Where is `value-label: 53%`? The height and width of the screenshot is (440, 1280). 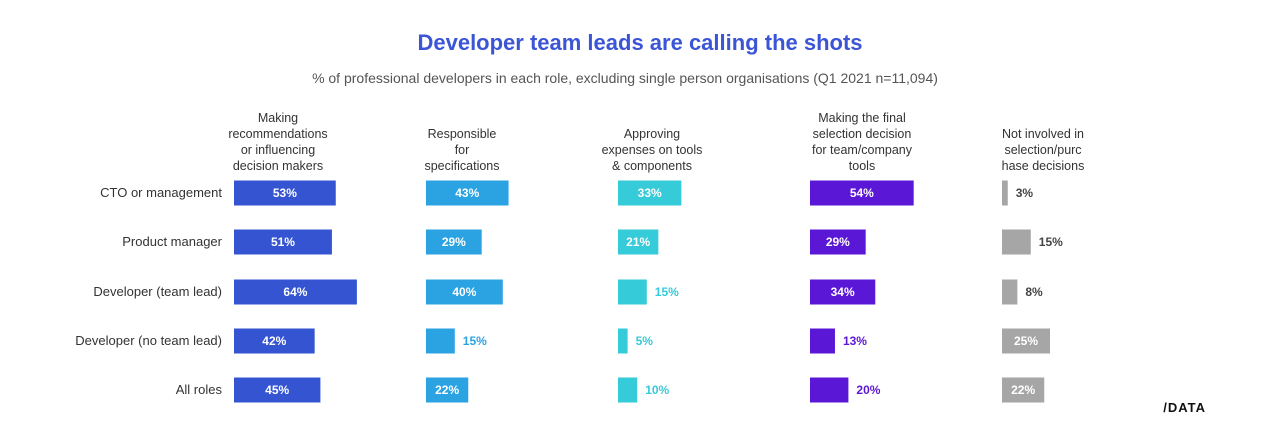
value-label: 53% is located at coordinates (285, 193).